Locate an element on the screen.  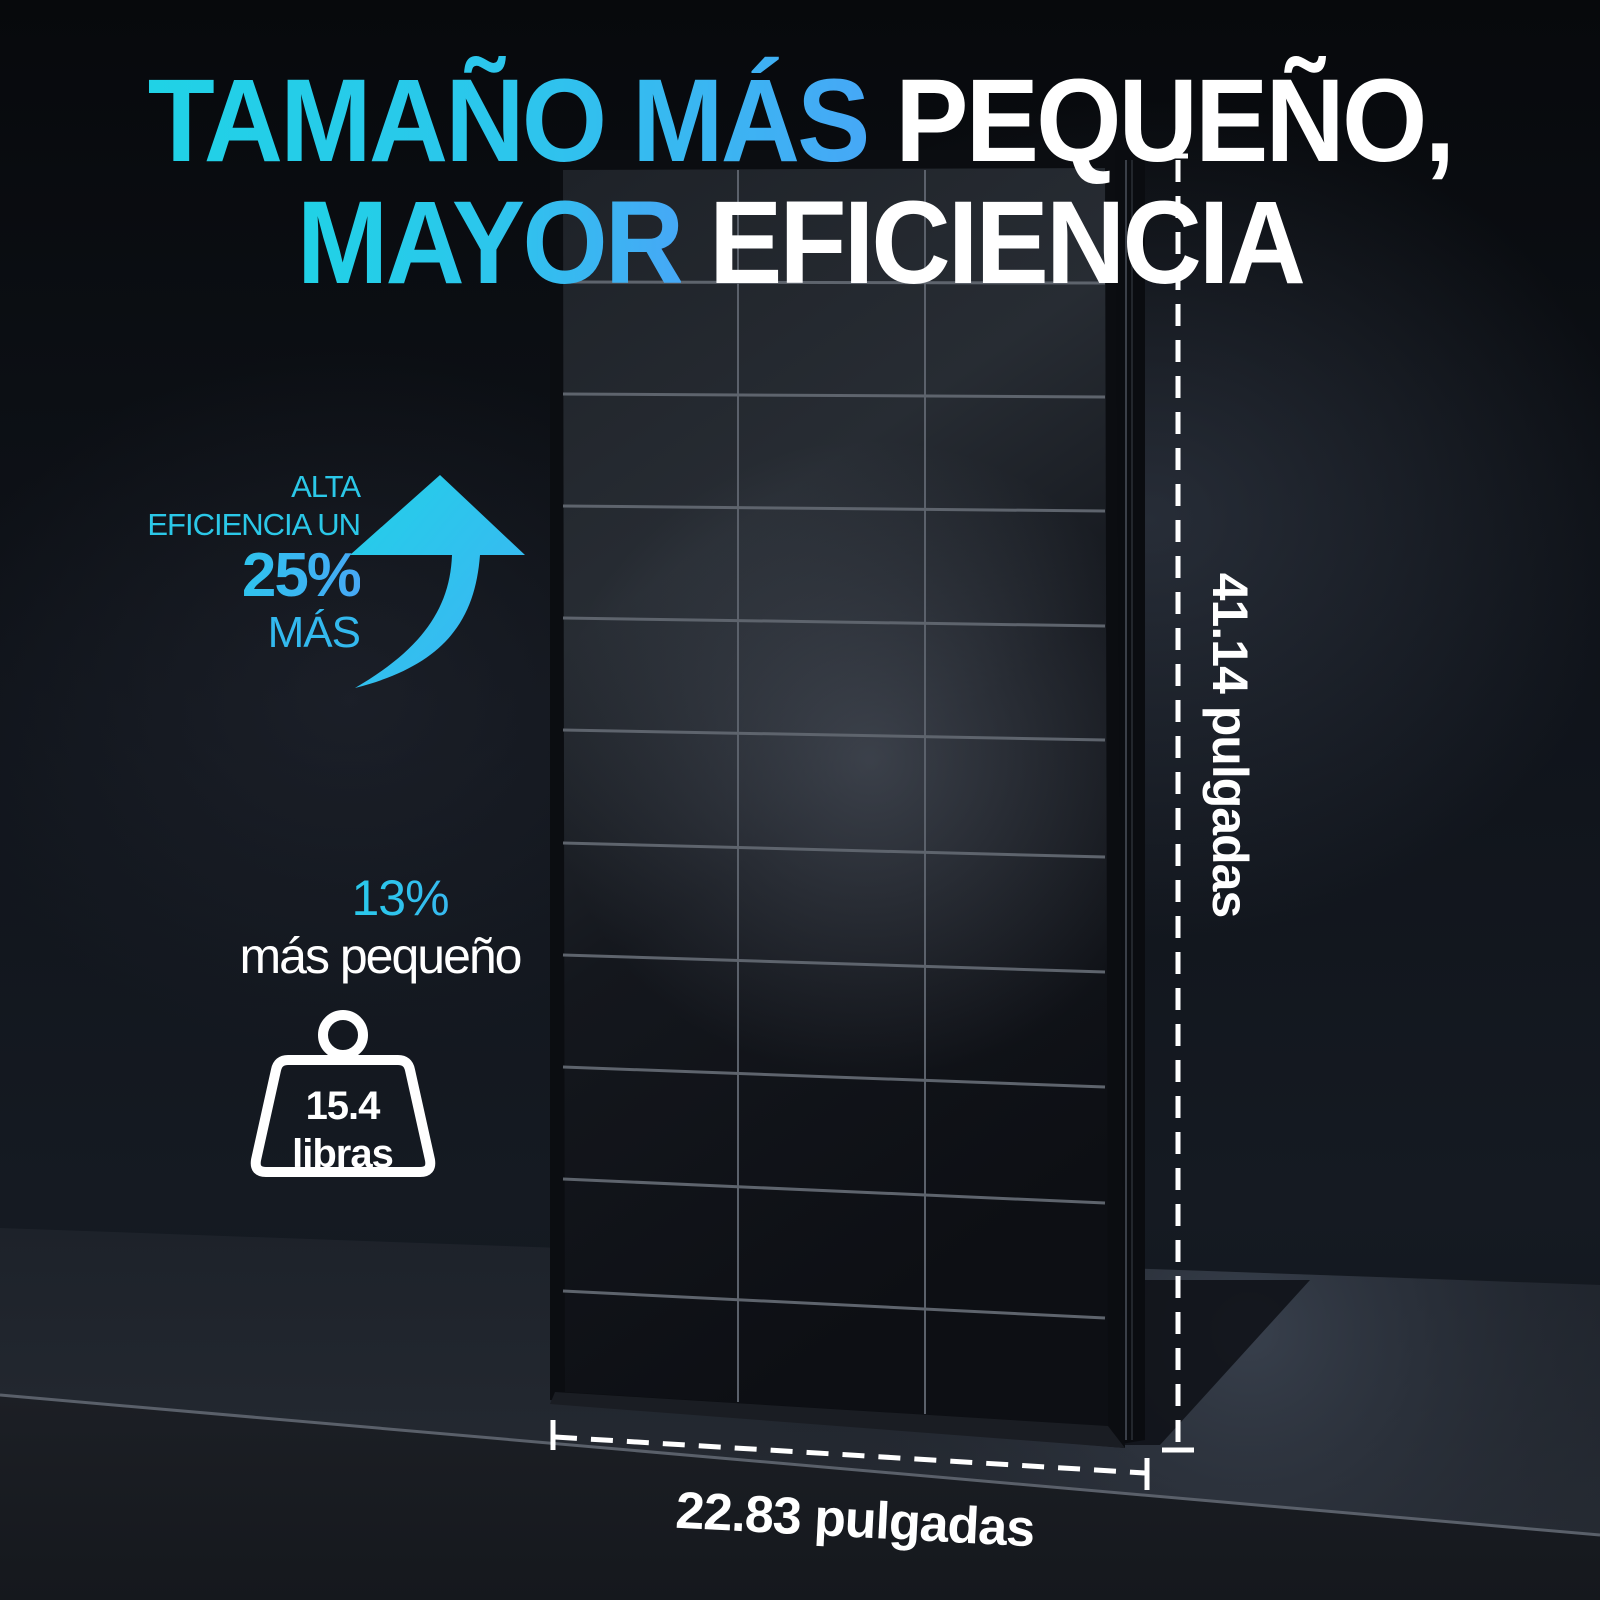
headline: TAMAÑO MÁS PEQUEÑO, MAYOR EFICIENCIA is located at coordinates (800, 182).